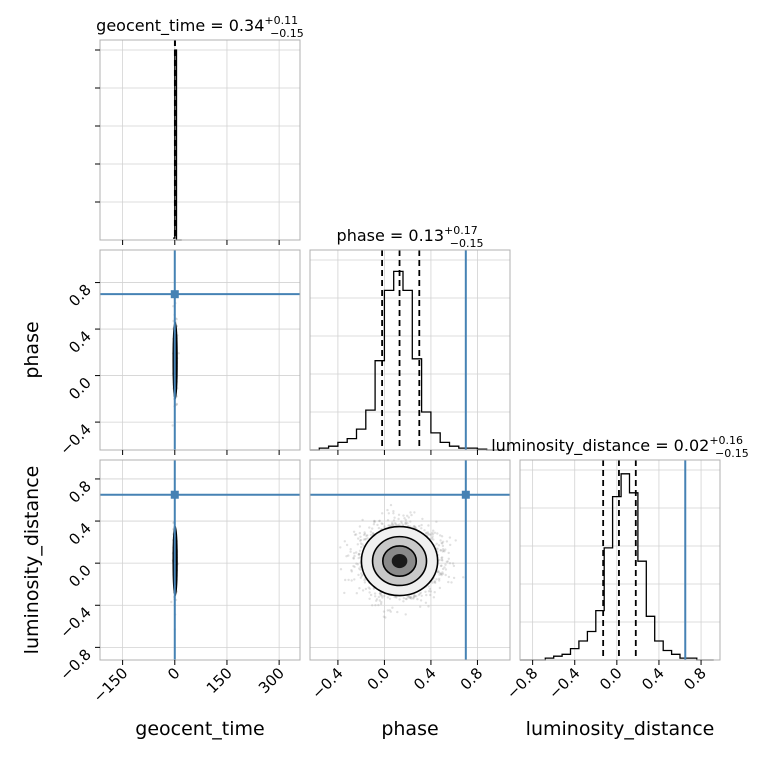  What do you see at coordinates (173, 673) in the screenshot?
I see `x-tick-label: 0` at bounding box center [173, 673].